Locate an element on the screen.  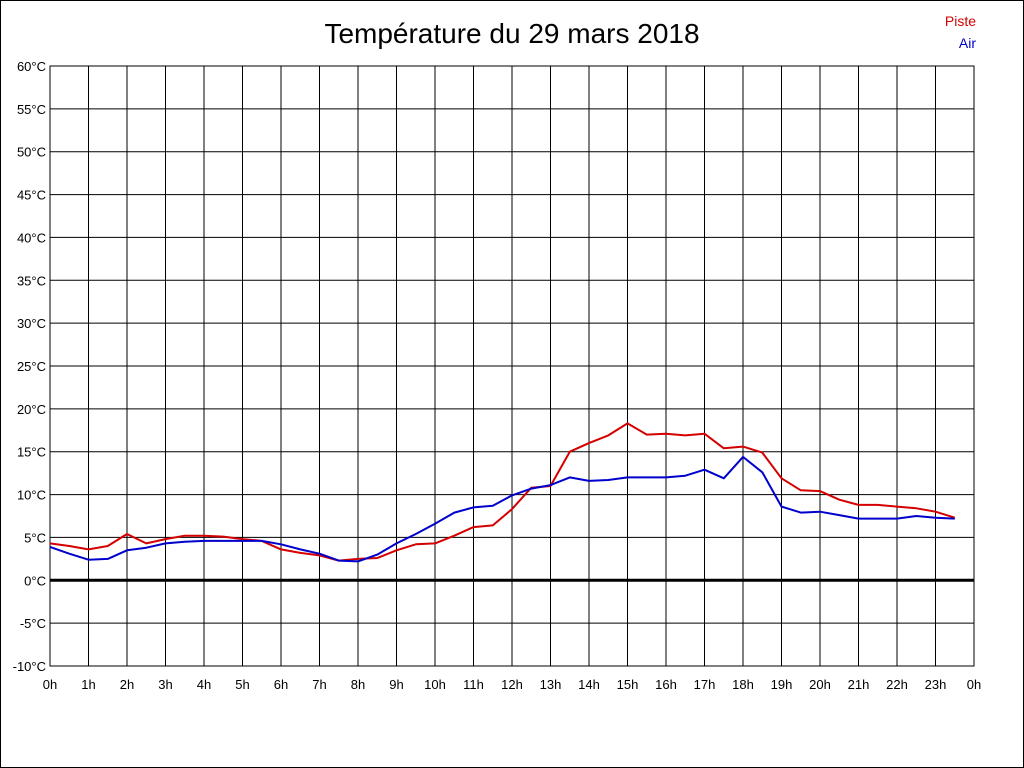
y-tick-label: 35°C is located at coordinates (31, 280).